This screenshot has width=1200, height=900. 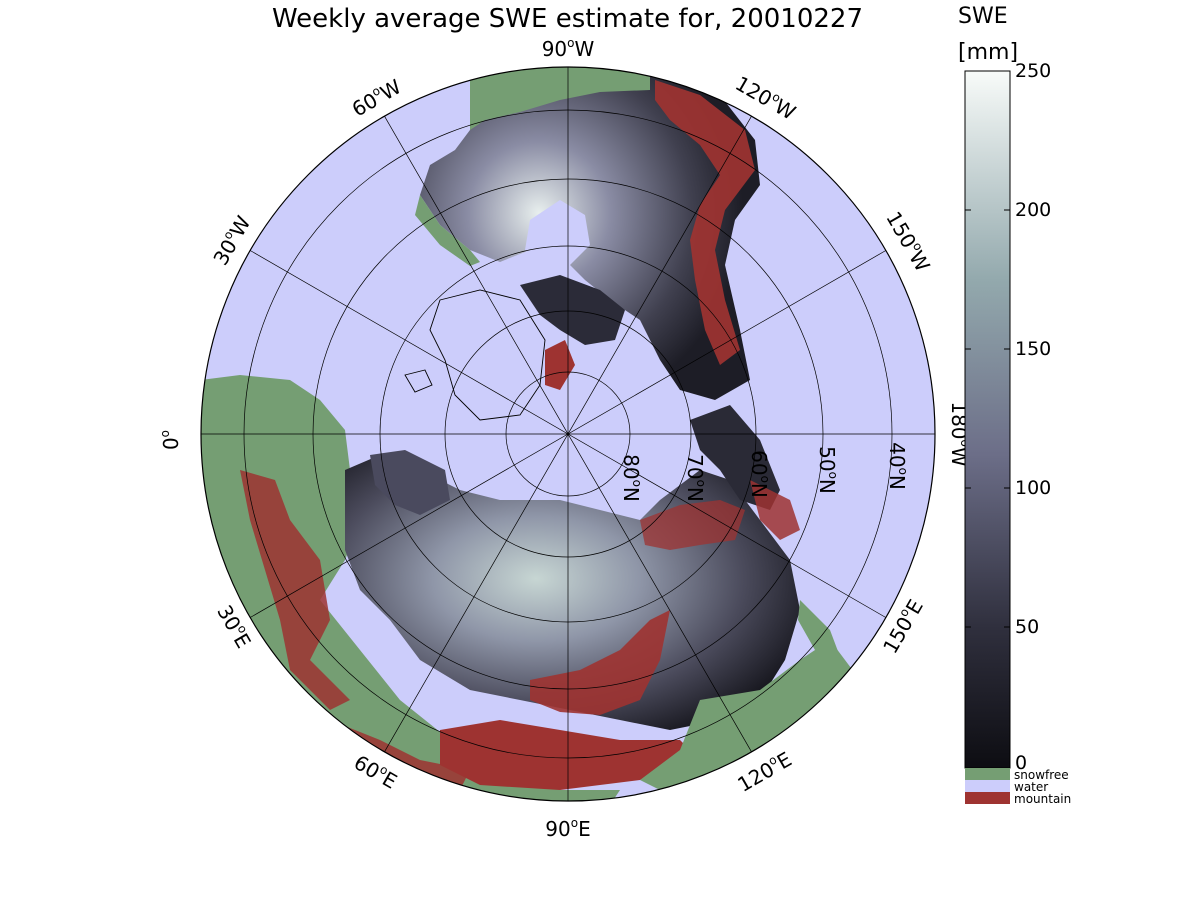 What do you see at coordinates (1033, 349) in the screenshot?
I see `colorbar-tick-150: 150` at bounding box center [1033, 349].